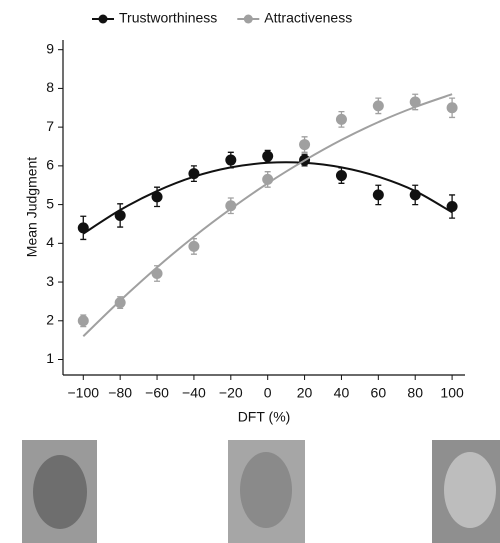 The image size is (500, 543). Describe the element at coordinates (50, 242) in the screenshot. I see `y-tick-label: 4` at that location.